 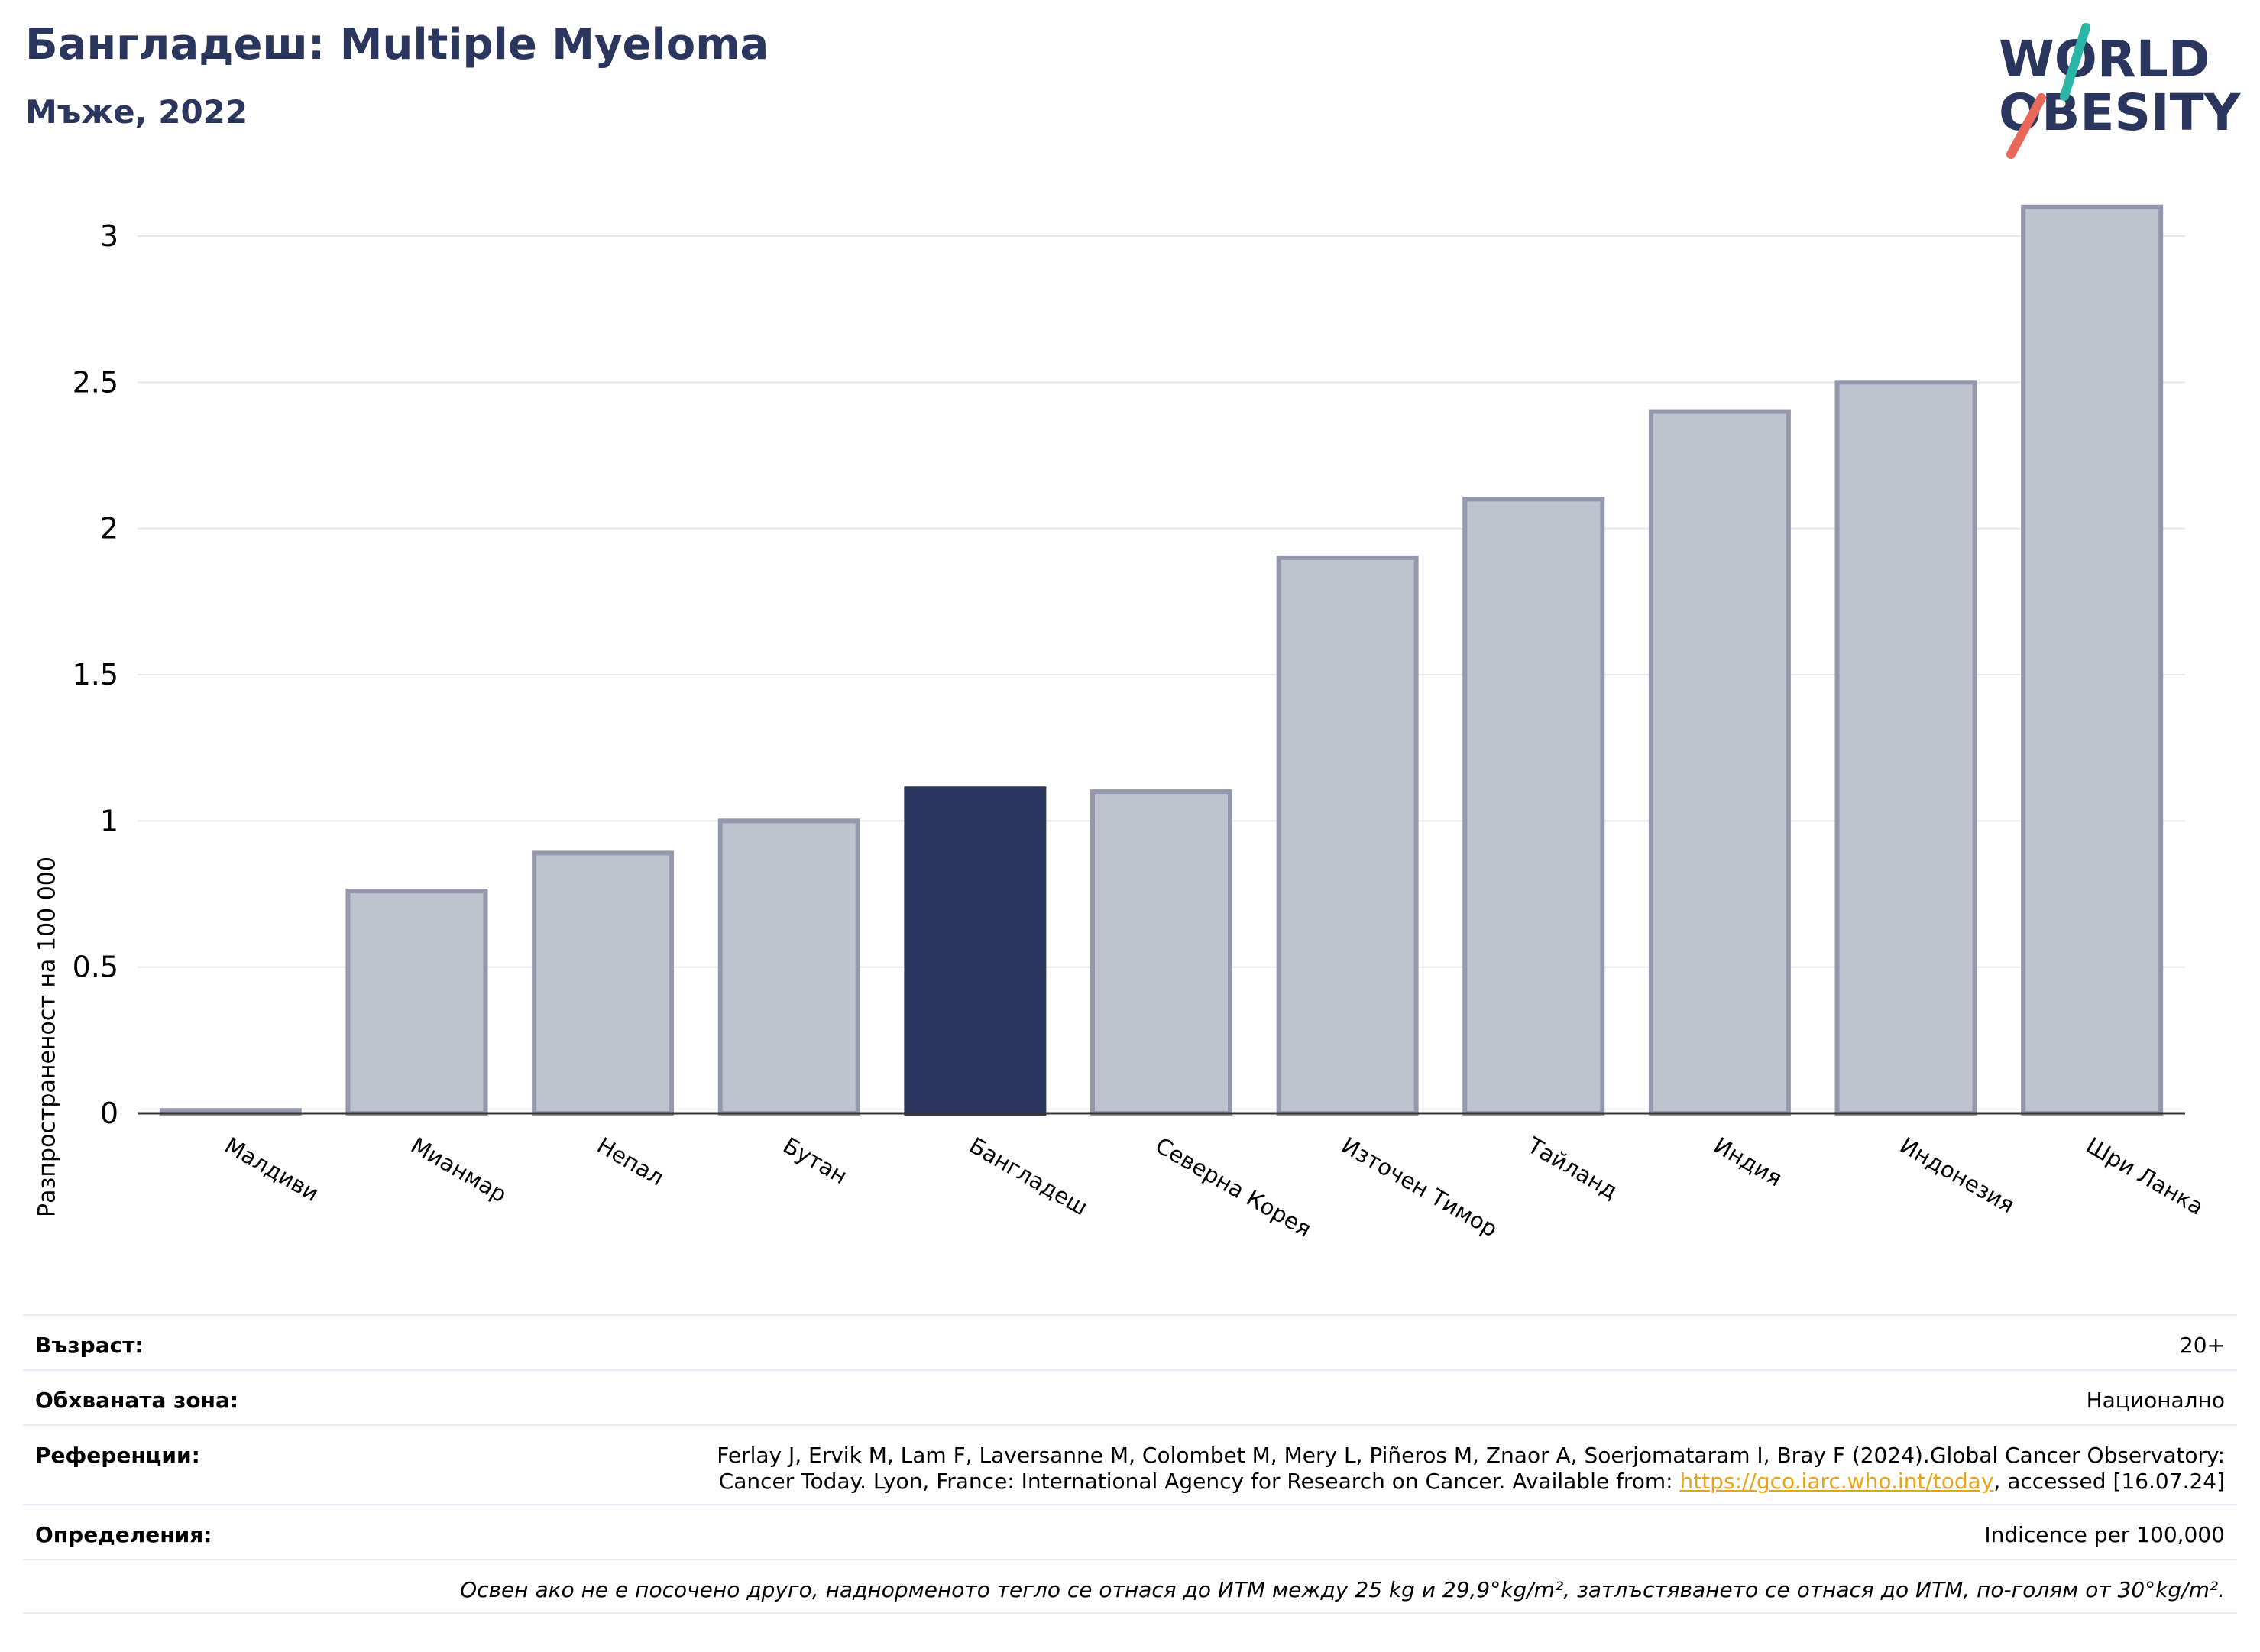 What do you see at coordinates (1130, 1396) in the screenshot?
I see `info-row-coverage: Обхваната зона: Национално` at bounding box center [1130, 1396].